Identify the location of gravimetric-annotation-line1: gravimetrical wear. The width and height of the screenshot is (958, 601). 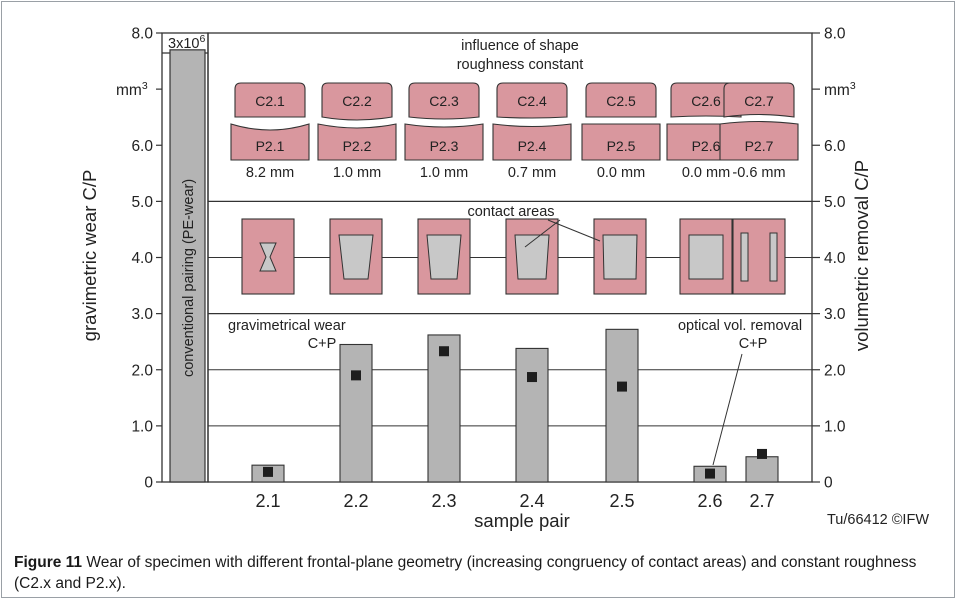
(287, 326).